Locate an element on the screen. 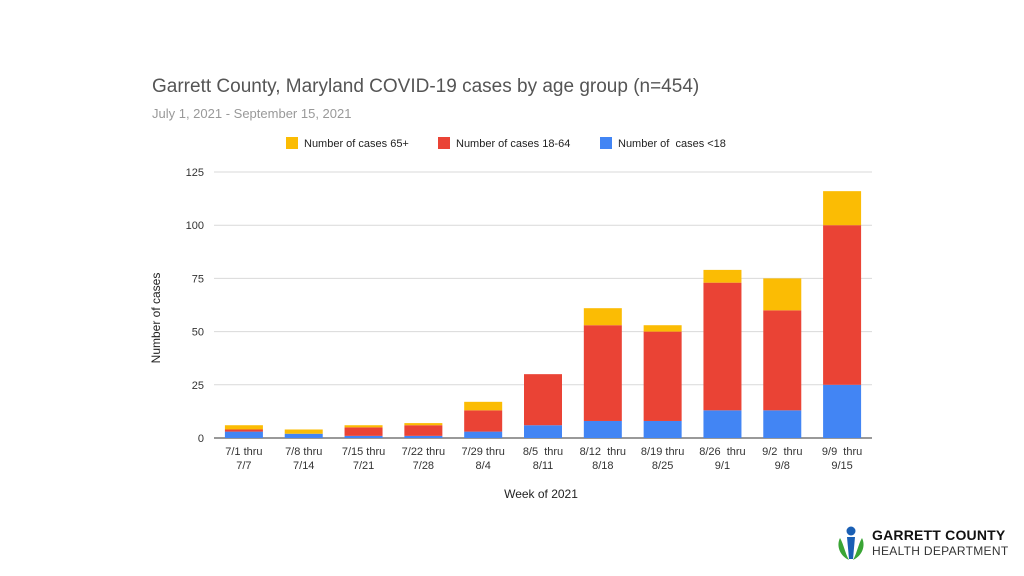  y-axis-tick-labels: 0 25 50 75 100 125 is located at coordinates (195, 306).